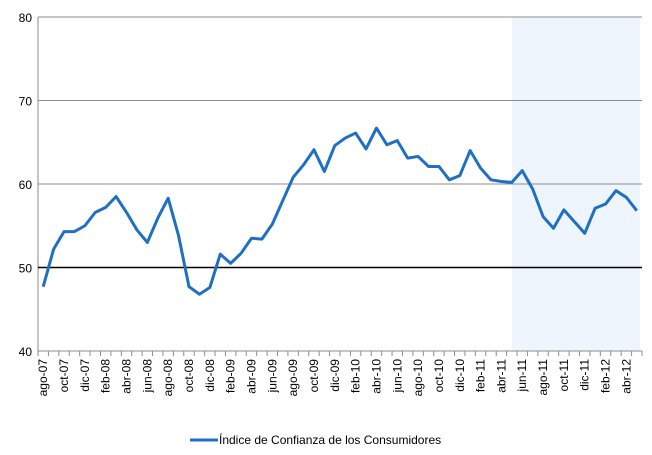 This screenshot has height=455, width=652. I want to click on x-tick-label: dic-09, so click(335, 375).